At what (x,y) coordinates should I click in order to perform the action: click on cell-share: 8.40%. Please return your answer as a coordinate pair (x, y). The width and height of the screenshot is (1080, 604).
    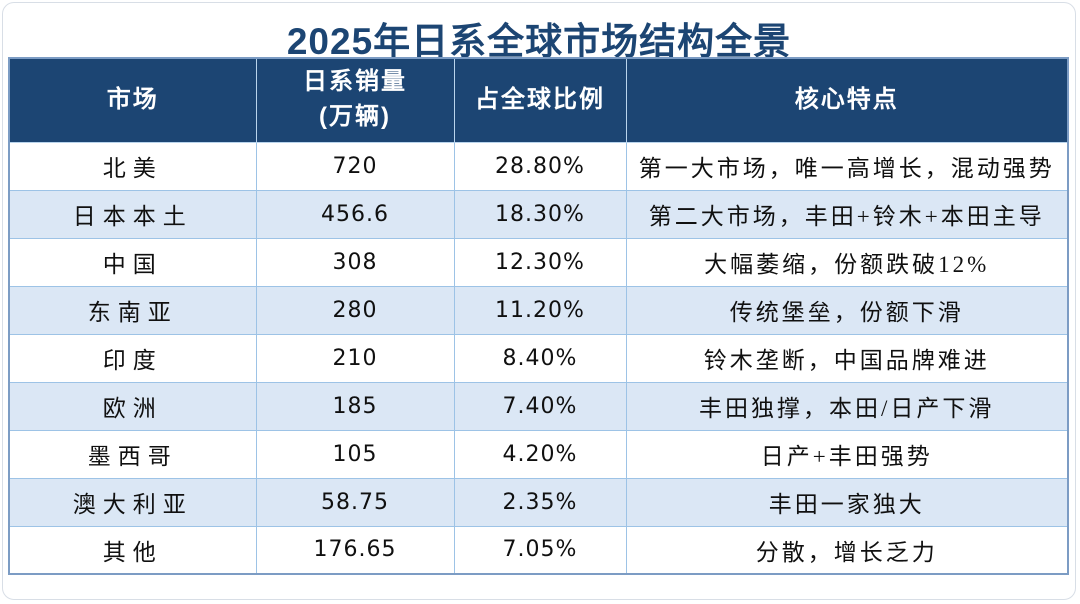
    Looking at the image, I should click on (540, 358).